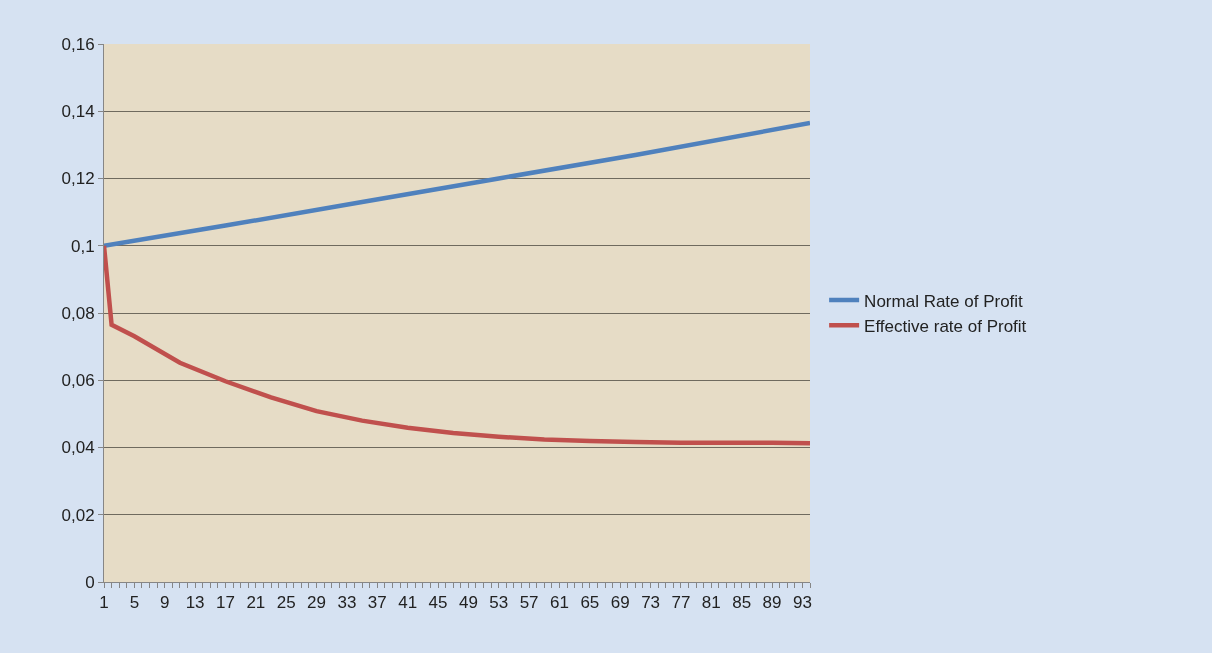 Image resolution: width=1212 pixels, height=653 pixels. Describe the element at coordinates (78, 44) in the screenshot. I see `y-tick-label: 0,16` at that location.